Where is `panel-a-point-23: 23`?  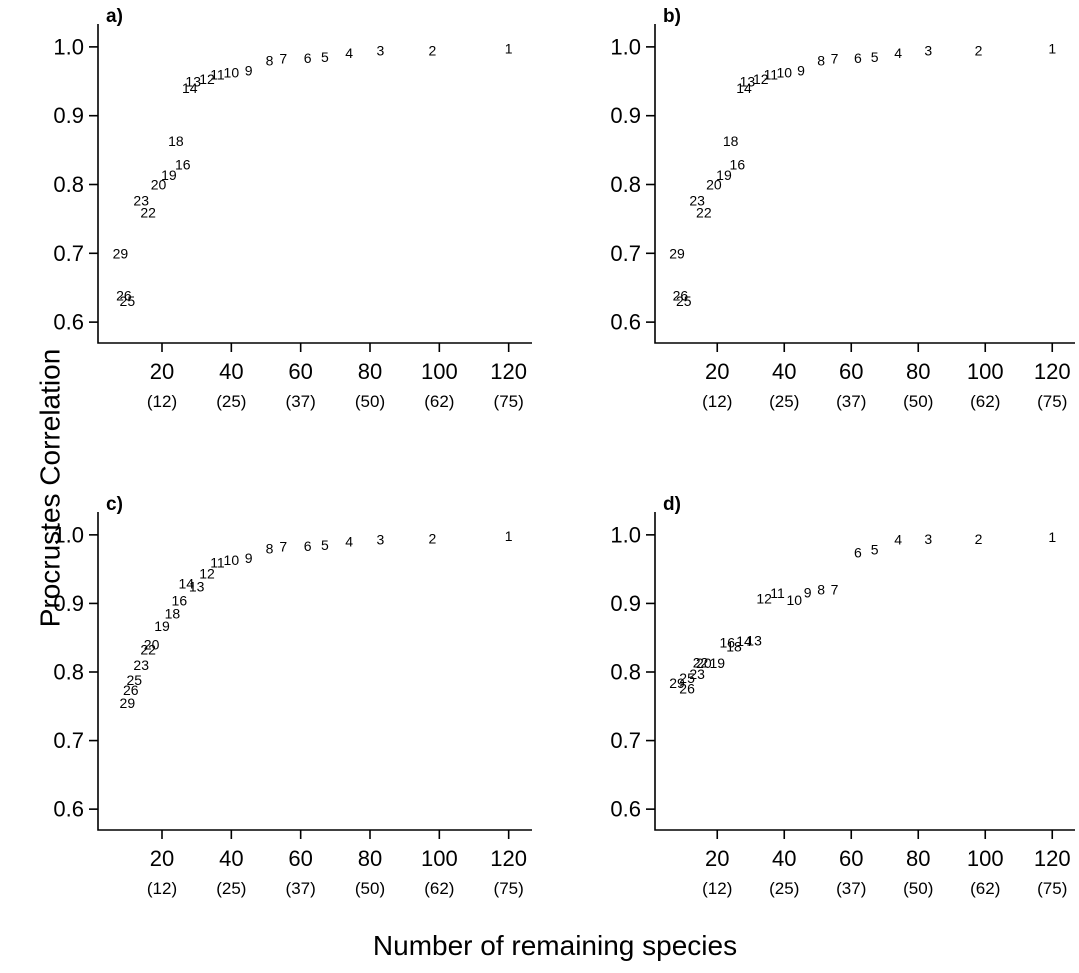
panel-a-point-23: 23 is located at coordinates (141, 200).